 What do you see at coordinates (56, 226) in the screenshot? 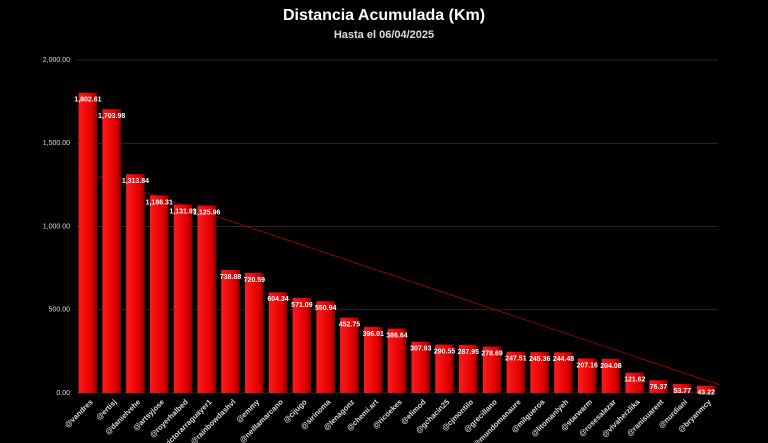
I see `y-tick-label: 1,000.00` at bounding box center [56, 226].